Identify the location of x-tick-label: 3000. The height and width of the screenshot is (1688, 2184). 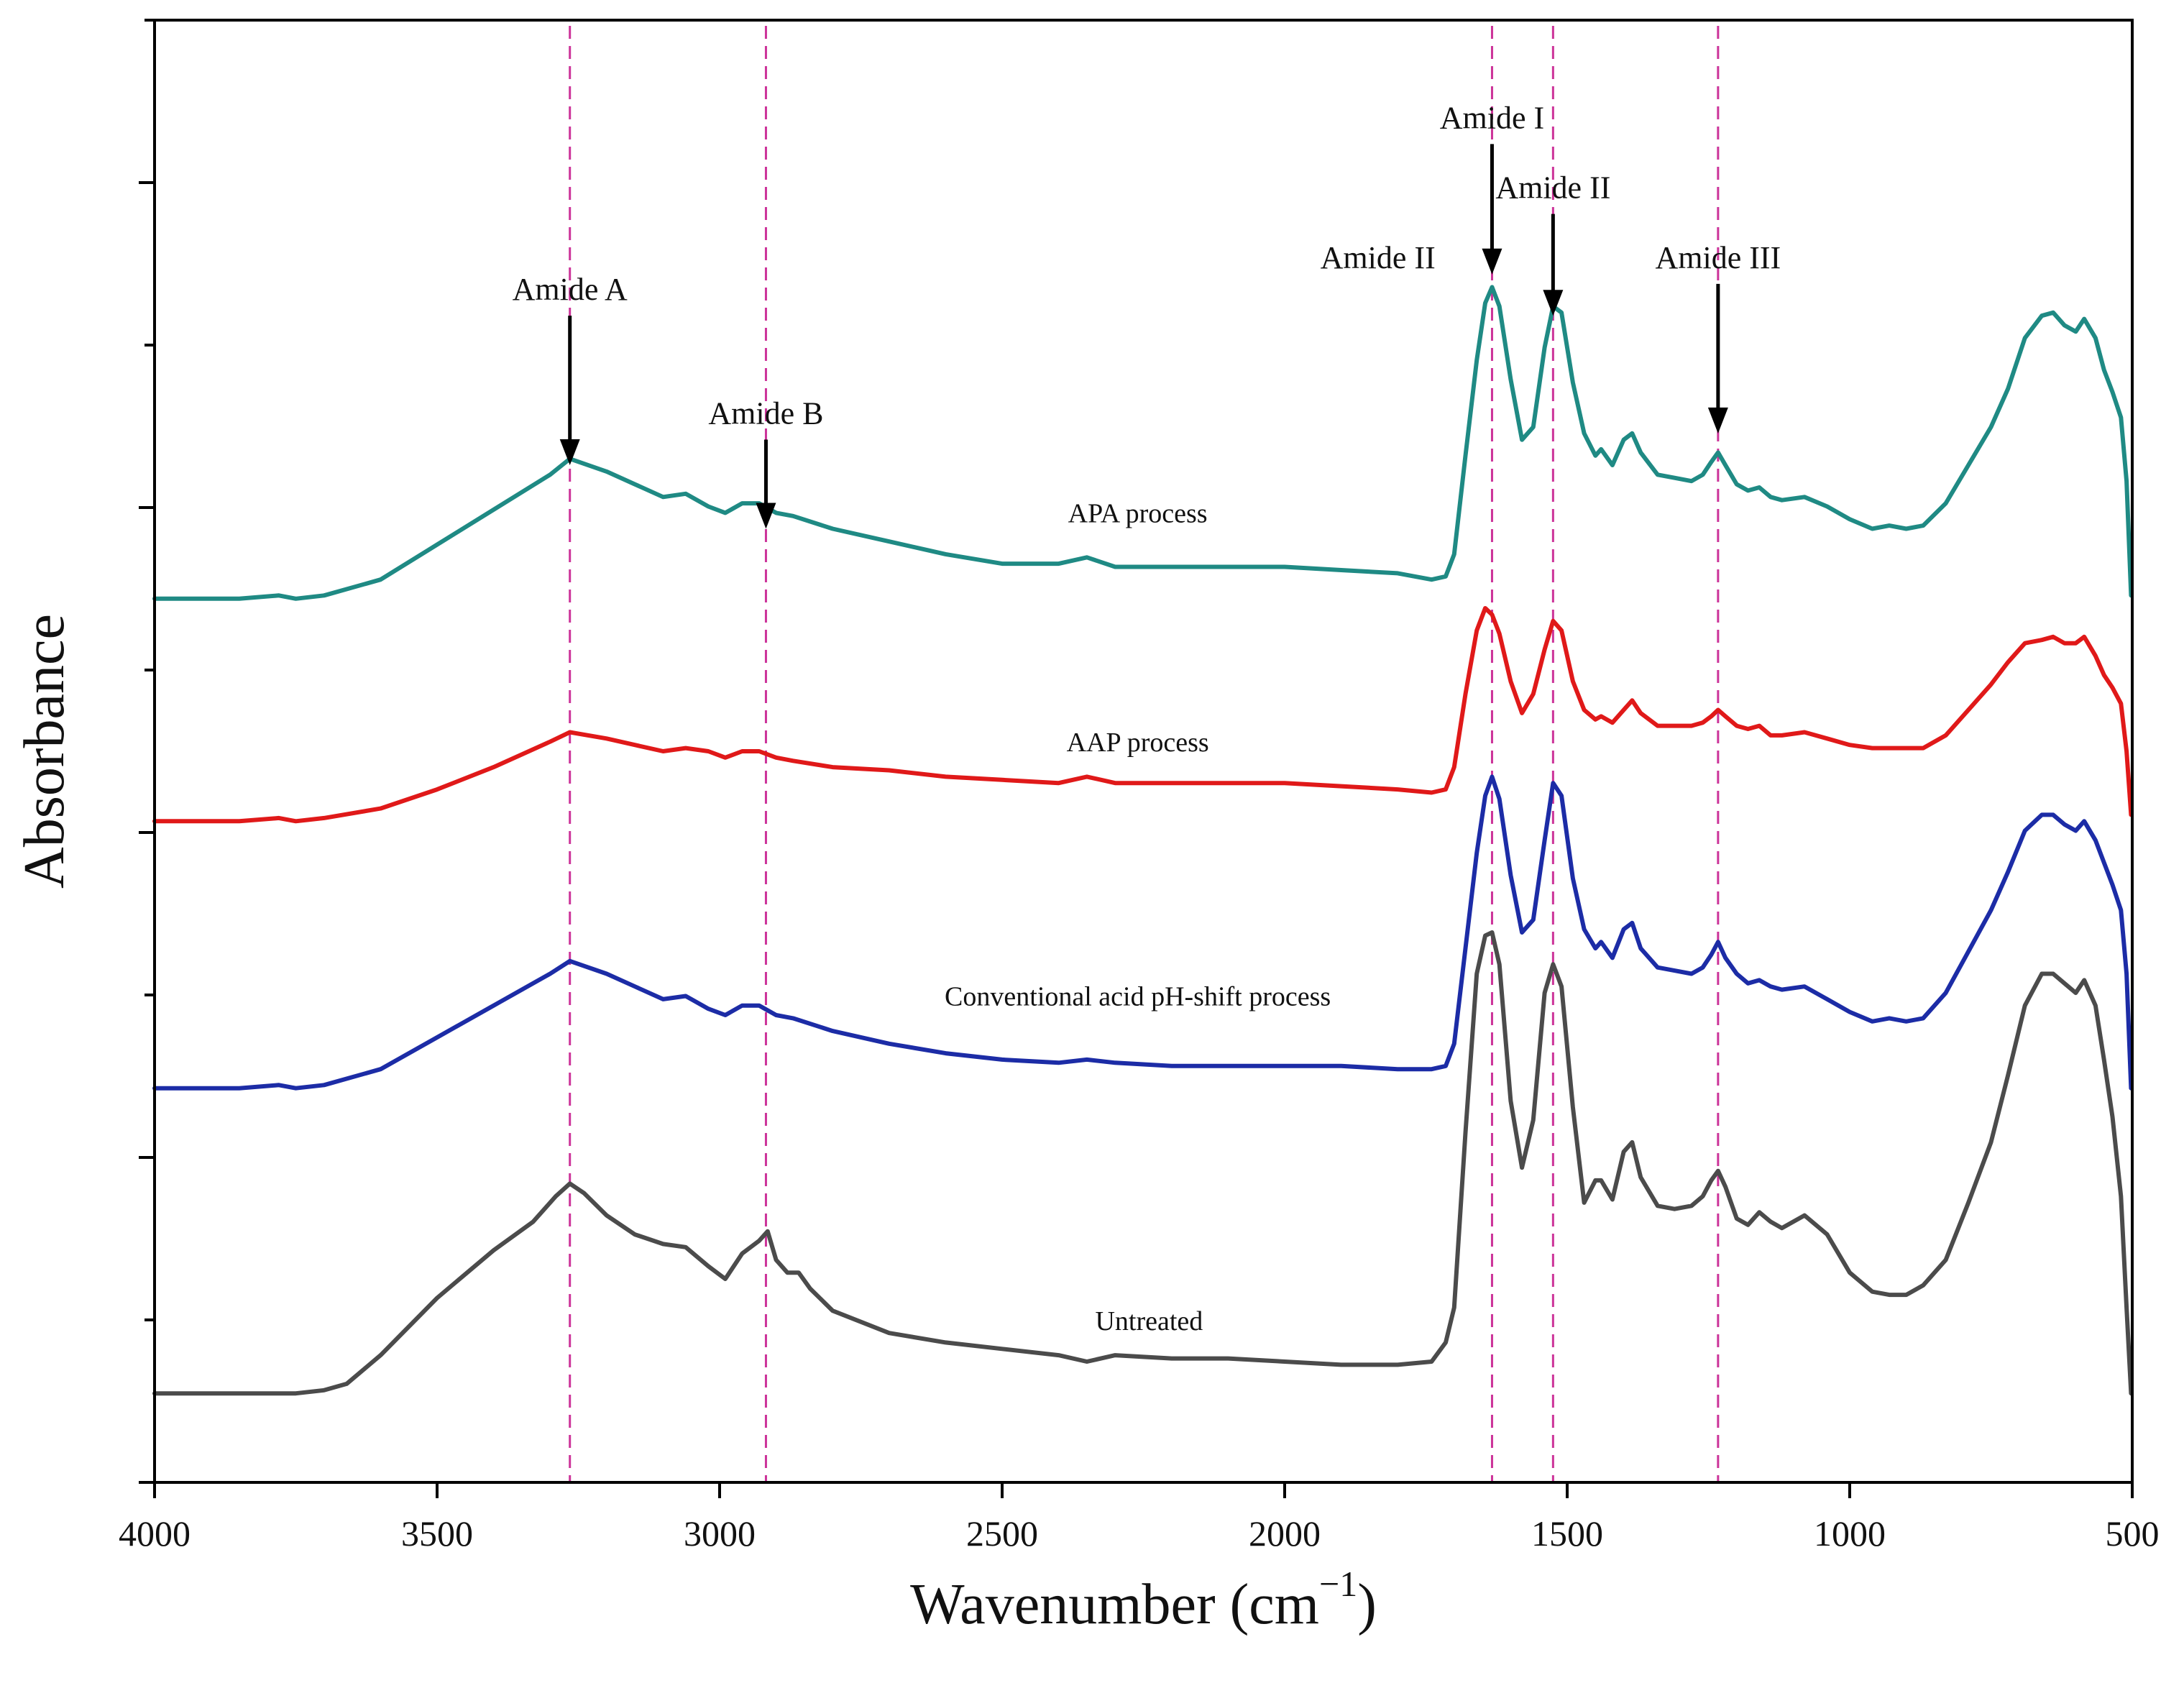
(720, 1534).